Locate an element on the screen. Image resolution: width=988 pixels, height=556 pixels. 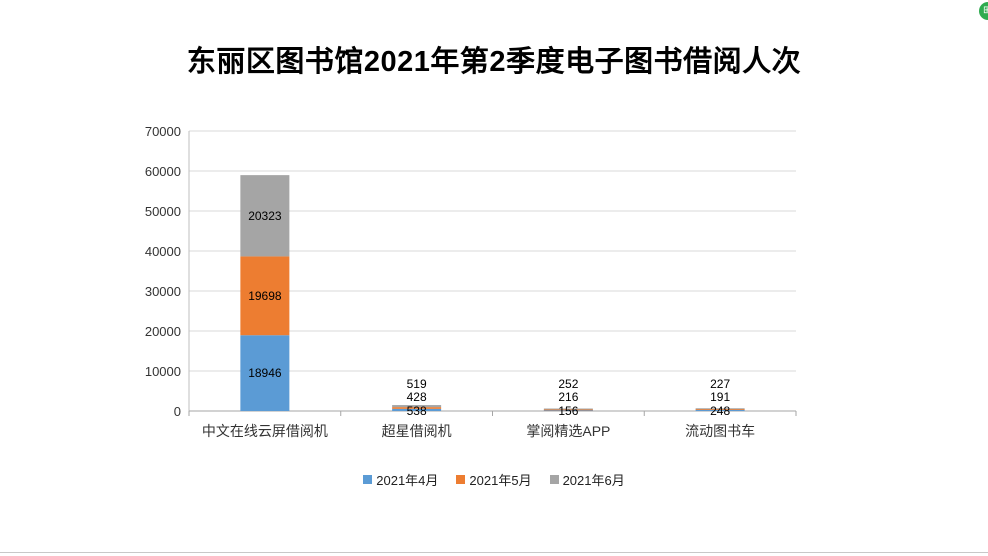
y-tick-label: 10000 is located at coordinates (163, 371).